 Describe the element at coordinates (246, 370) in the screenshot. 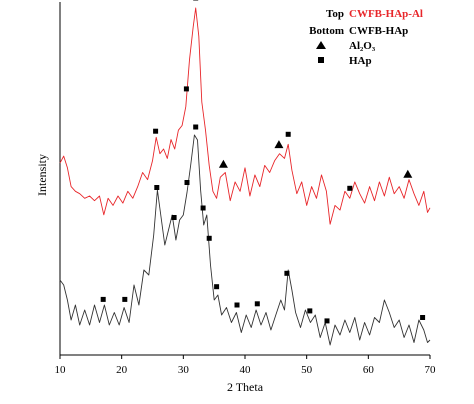

I see `x-tick-label: 40` at that location.